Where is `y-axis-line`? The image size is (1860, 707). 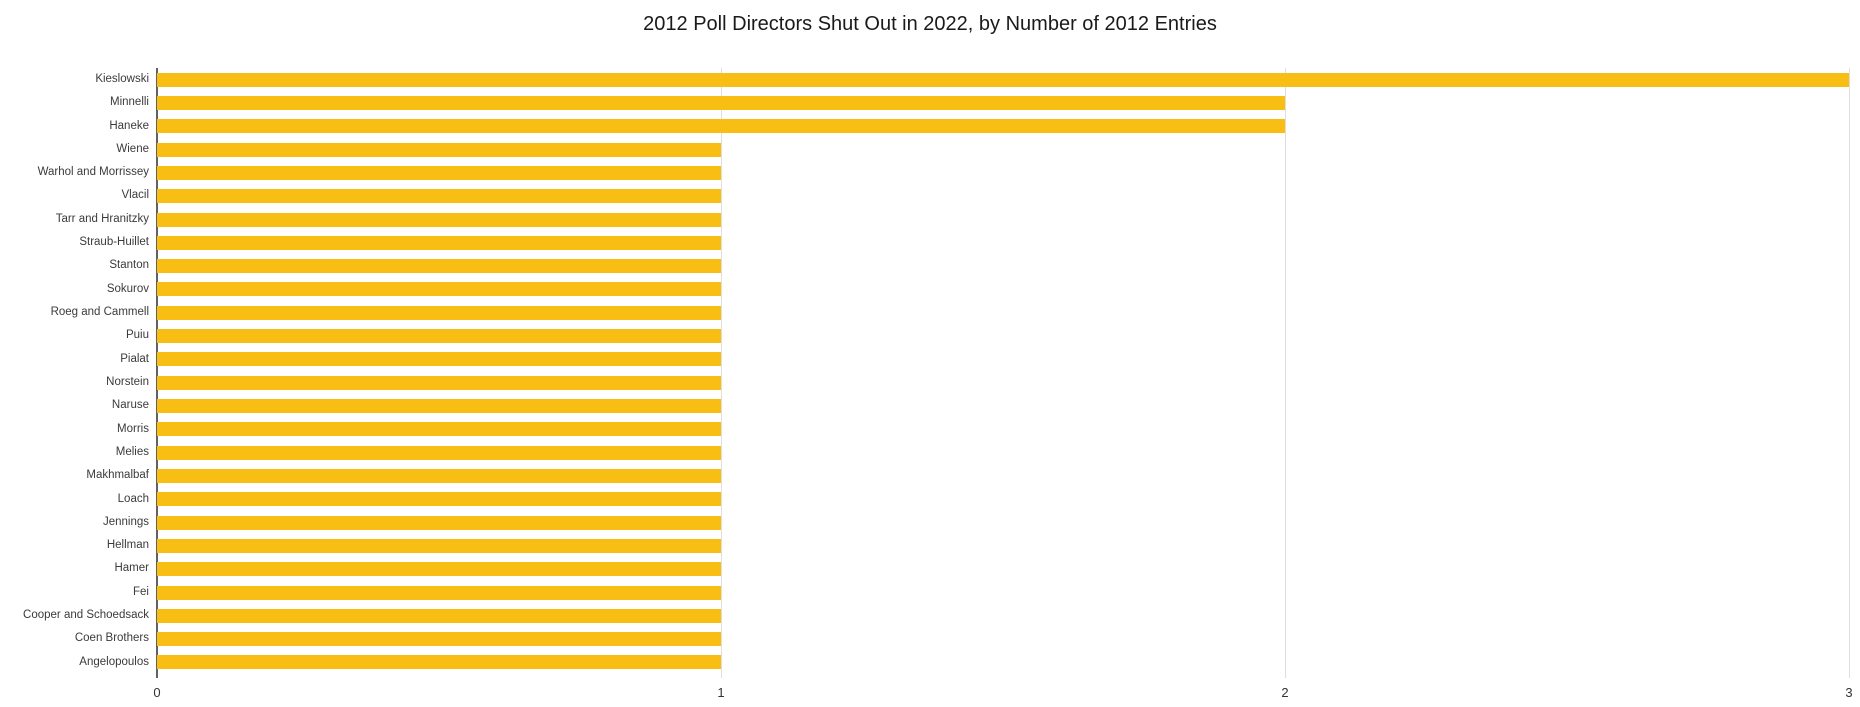 y-axis-line is located at coordinates (157, 373).